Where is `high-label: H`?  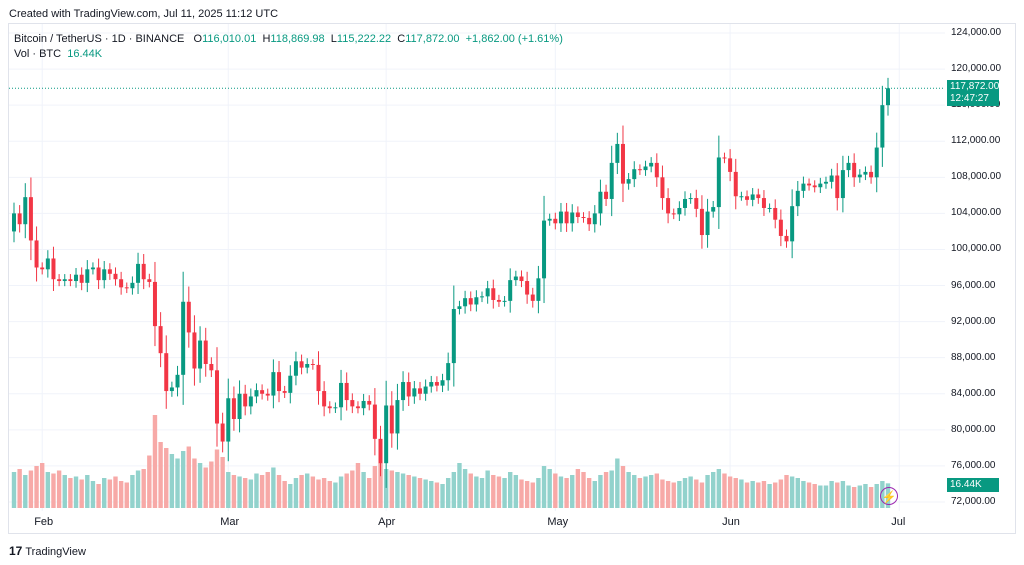
high-label: H is located at coordinates (266, 39).